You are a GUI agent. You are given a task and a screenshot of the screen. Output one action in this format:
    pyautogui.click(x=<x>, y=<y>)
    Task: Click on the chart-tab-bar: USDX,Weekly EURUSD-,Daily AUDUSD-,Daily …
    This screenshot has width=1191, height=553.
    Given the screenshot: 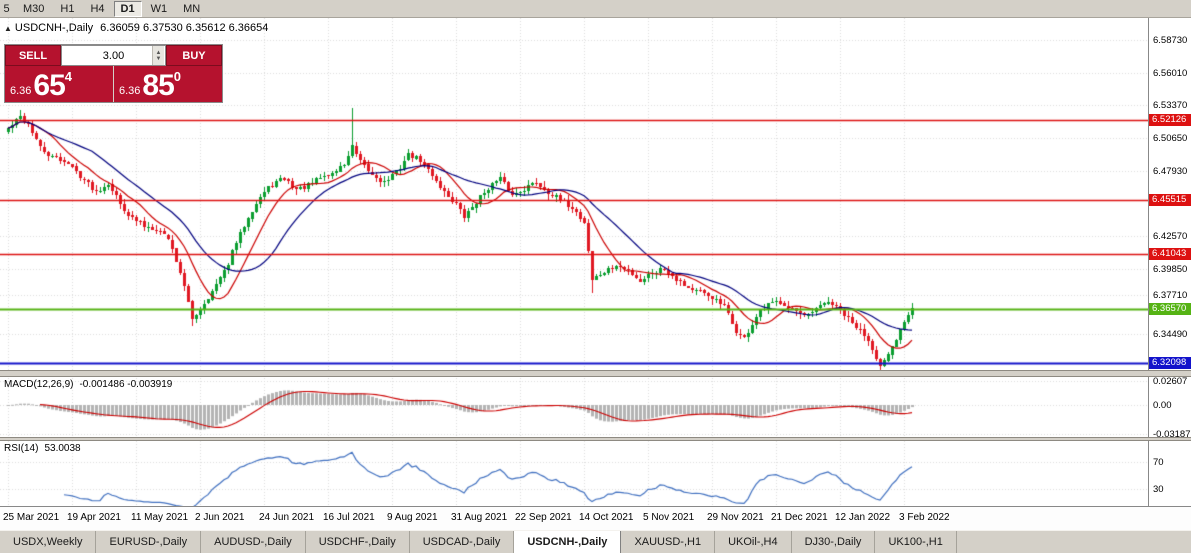 What is the action you would take?
    pyautogui.click(x=595, y=541)
    